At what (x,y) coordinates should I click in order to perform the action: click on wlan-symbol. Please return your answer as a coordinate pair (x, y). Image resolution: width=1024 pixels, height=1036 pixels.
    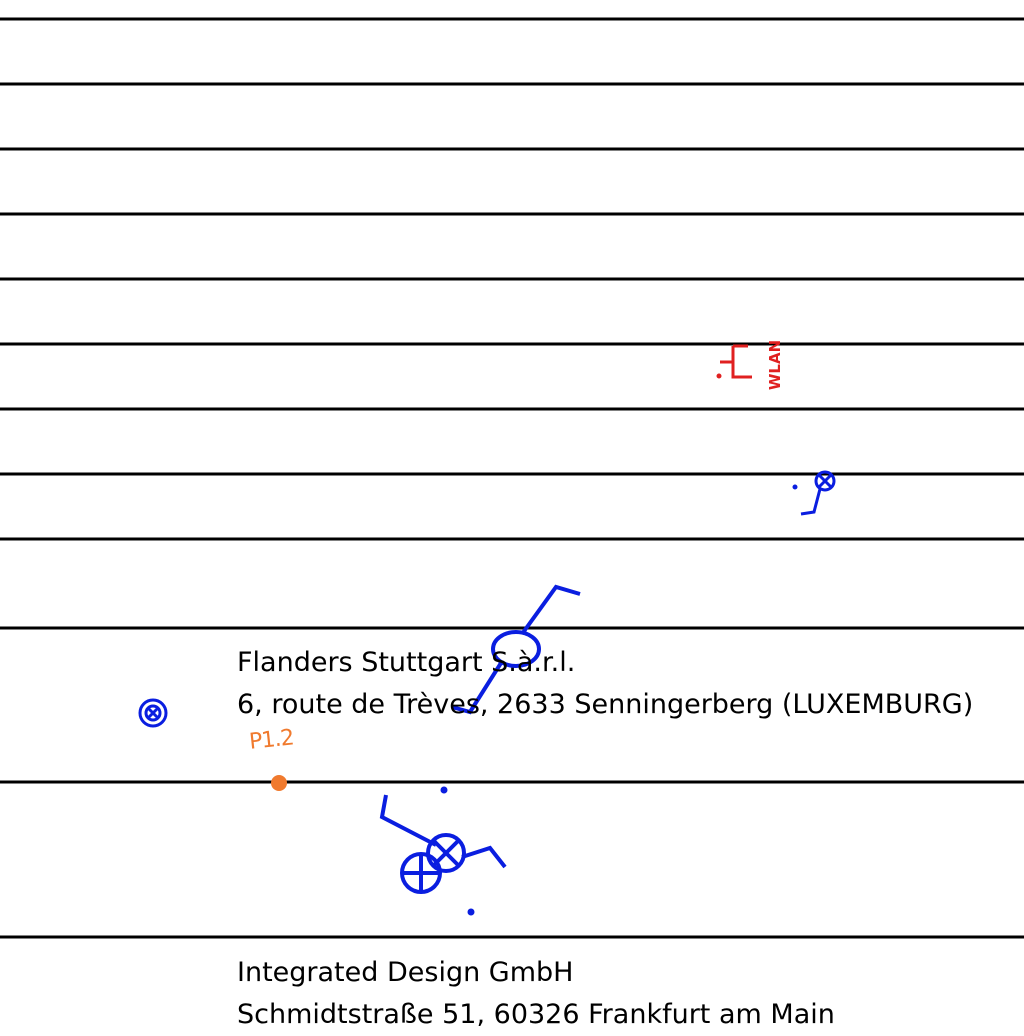
    Looking at the image, I should click on (734, 361).